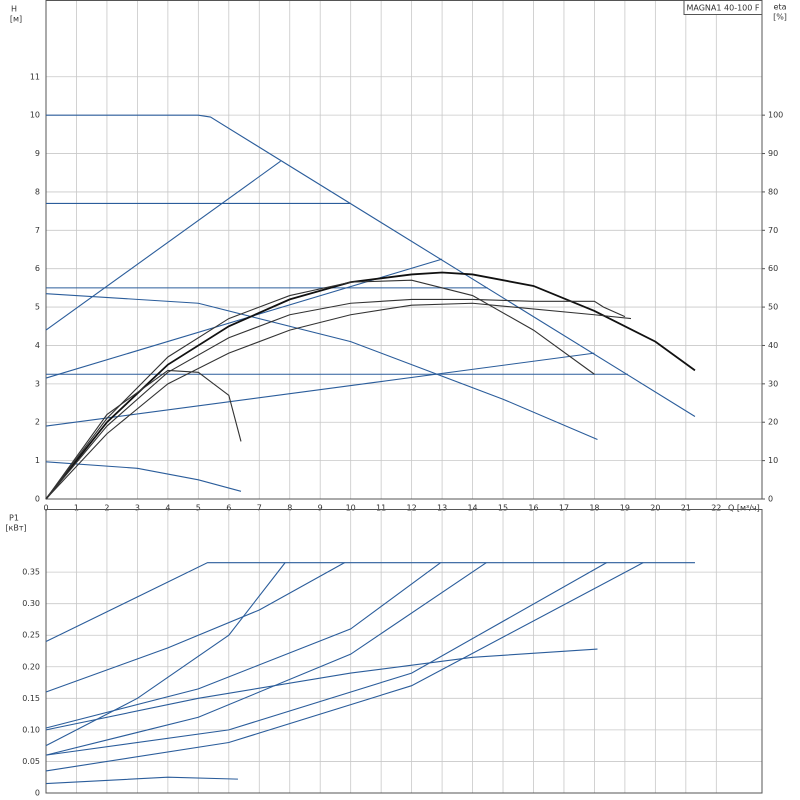 This screenshot has width=800, height=800. I want to click on x-tick-label: 10, so click(351, 508).